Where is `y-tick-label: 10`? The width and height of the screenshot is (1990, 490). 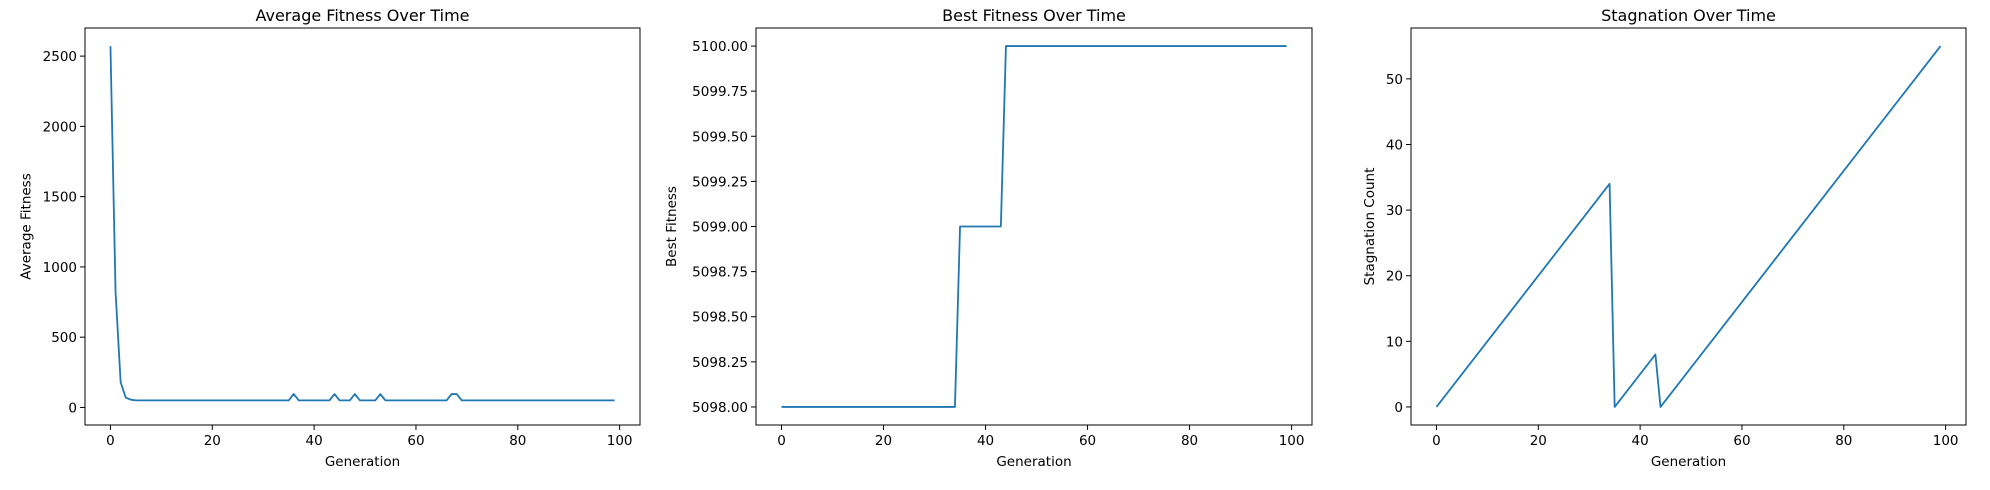 y-tick-label: 10 is located at coordinates (1394, 342).